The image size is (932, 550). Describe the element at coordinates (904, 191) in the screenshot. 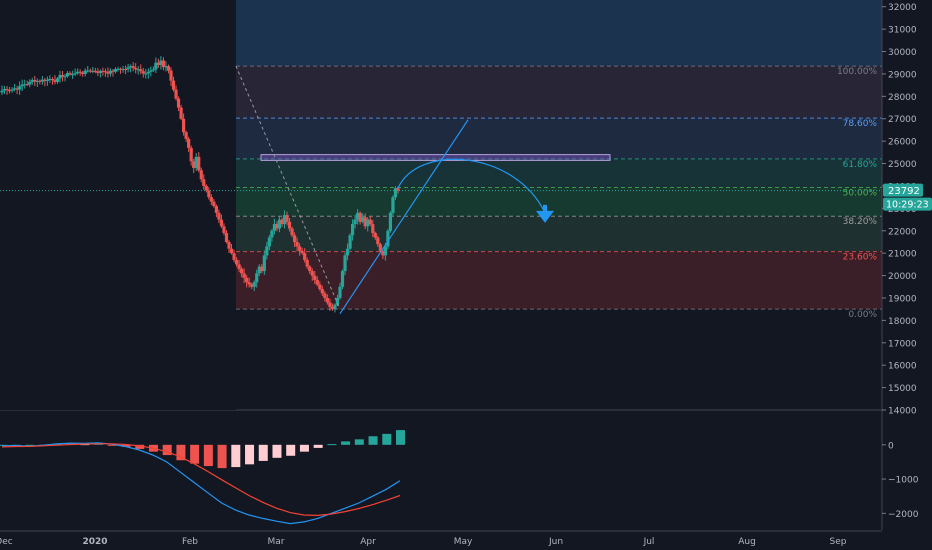

I see `price-badge-label: 23792` at that location.